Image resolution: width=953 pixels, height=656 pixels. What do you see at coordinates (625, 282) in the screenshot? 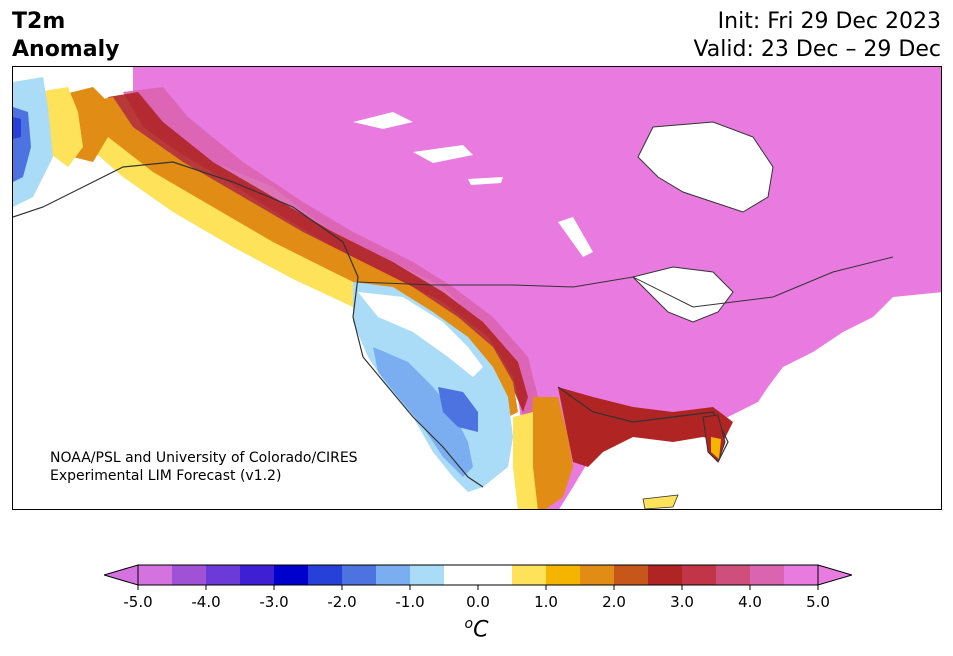
I see `us-canada-border` at bounding box center [625, 282].